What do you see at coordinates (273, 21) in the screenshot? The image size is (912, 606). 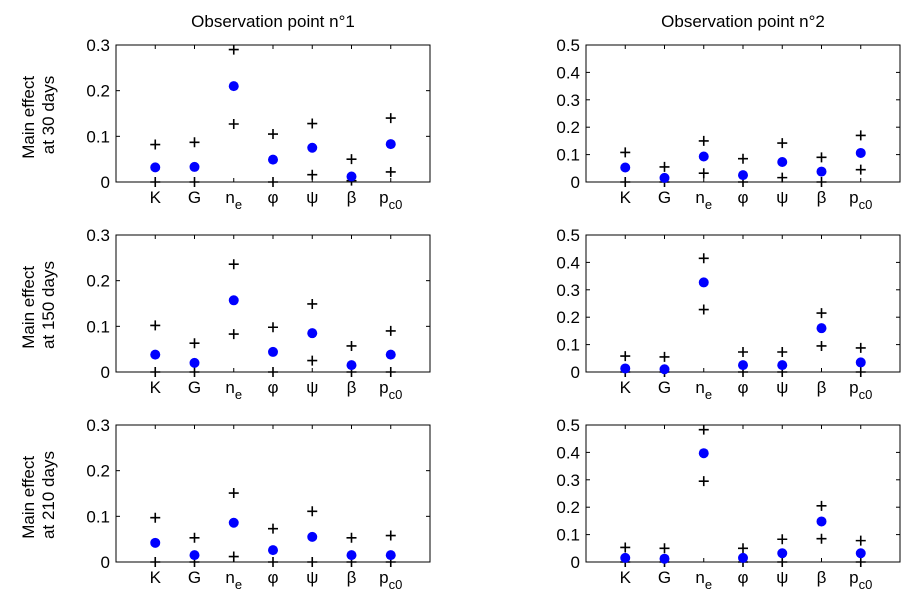 I see `column-title-left: Observation point n°1` at bounding box center [273, 21].